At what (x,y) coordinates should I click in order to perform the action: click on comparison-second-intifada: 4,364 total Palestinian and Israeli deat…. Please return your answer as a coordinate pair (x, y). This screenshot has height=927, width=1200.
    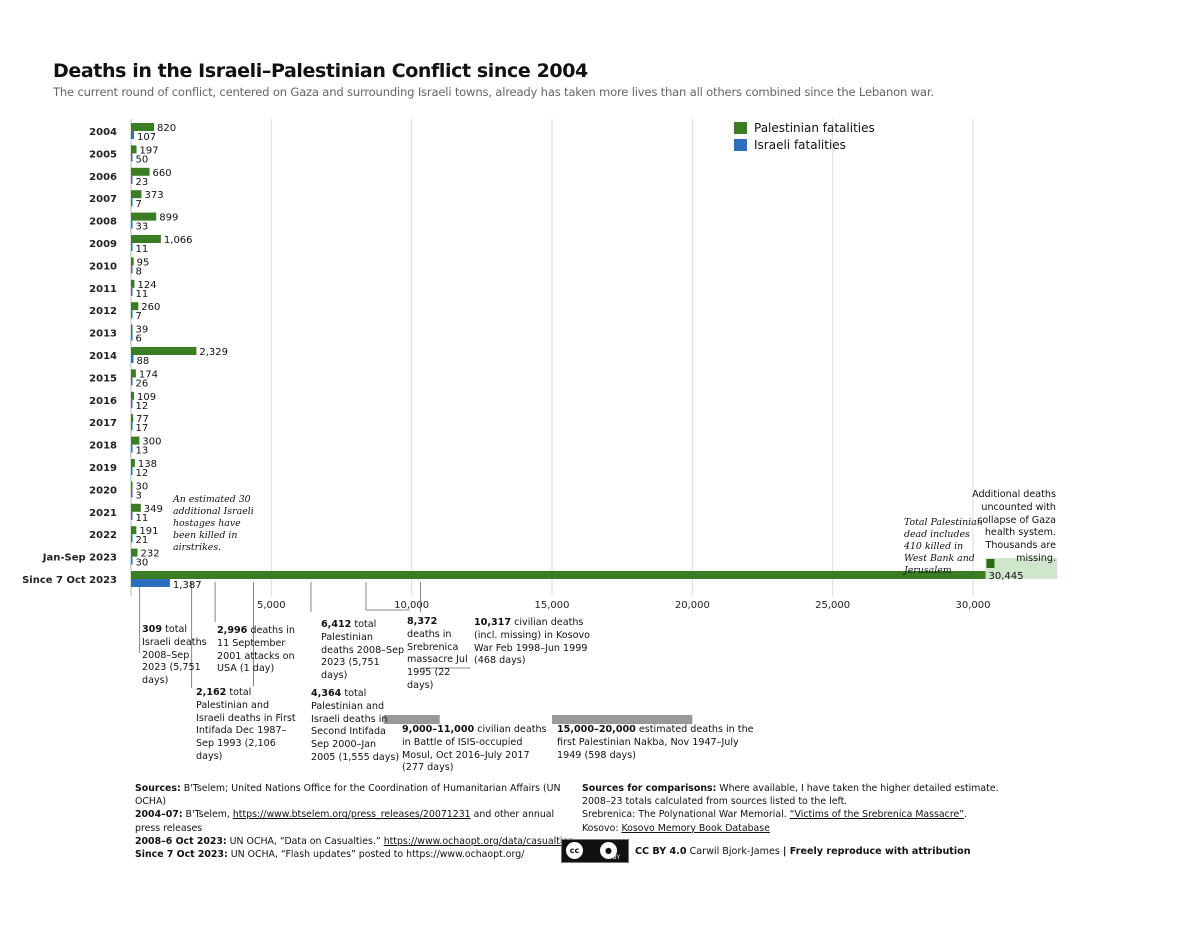
    Looking at the image, I should click on (356, 726).